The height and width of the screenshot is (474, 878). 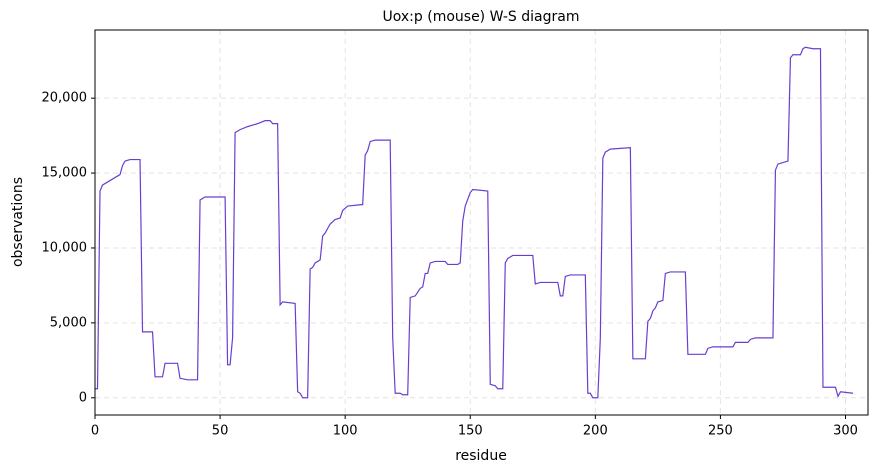 What do you see at coordinates (18, 222) in the screenshot?
I see `y-axis-label: observations` at bounding box center [18, 222].